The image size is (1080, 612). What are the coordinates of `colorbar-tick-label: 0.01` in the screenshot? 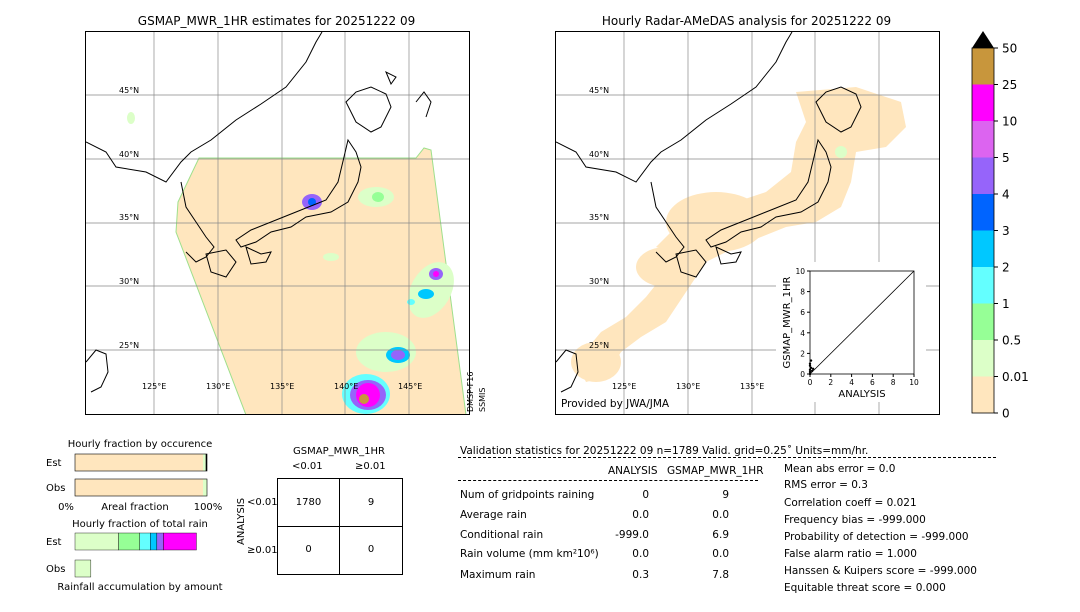 It's located at (1015, 377).